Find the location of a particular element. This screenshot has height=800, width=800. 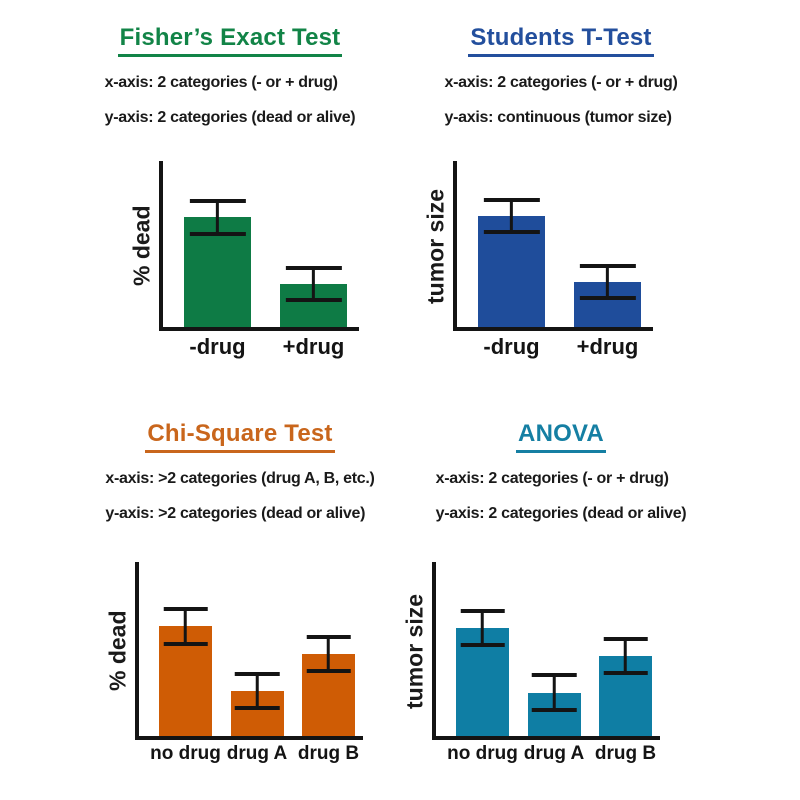

panel-title: Fisher’s Exact Test is located at coordinates (230, 40).